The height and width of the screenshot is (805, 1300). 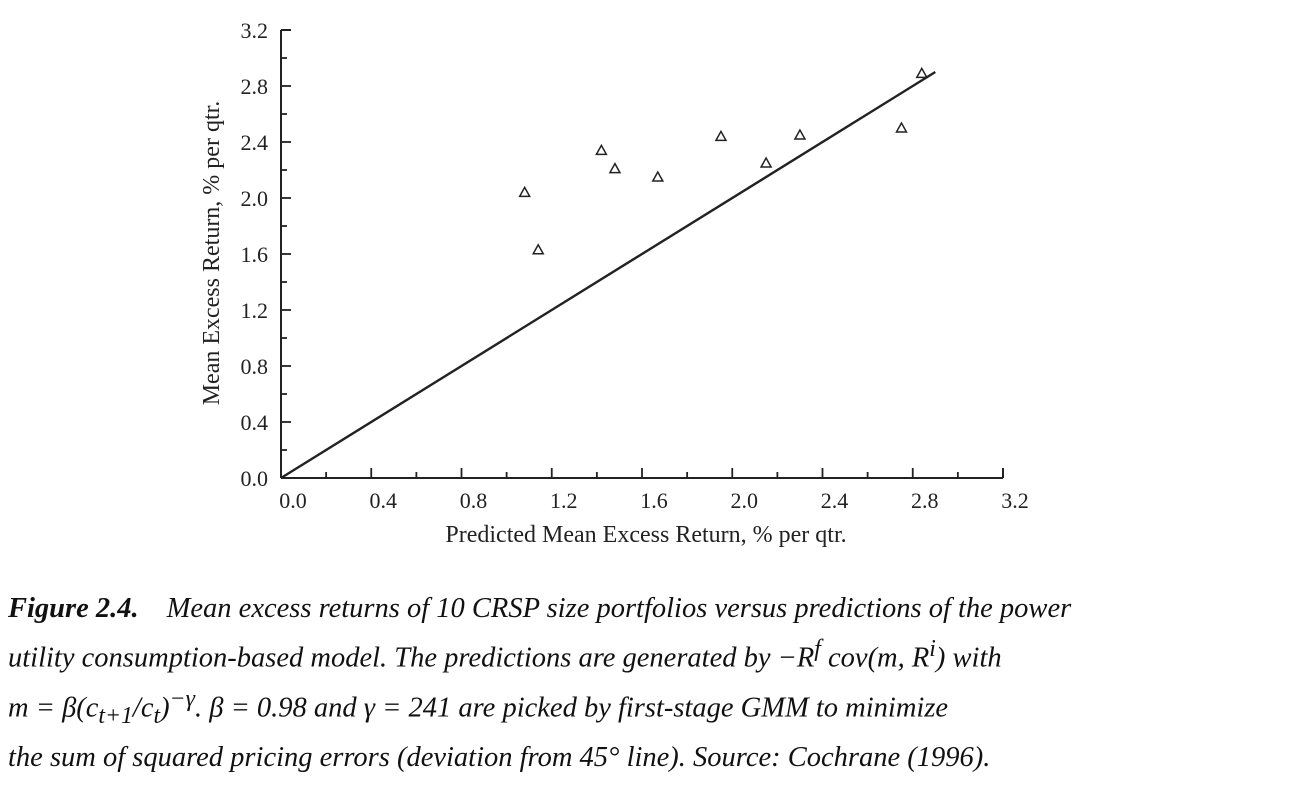 What do you see at coordinates (384, 500) in the screenshot?
I see `x-tick-label: 0.4` at bounding box center [384, 500].